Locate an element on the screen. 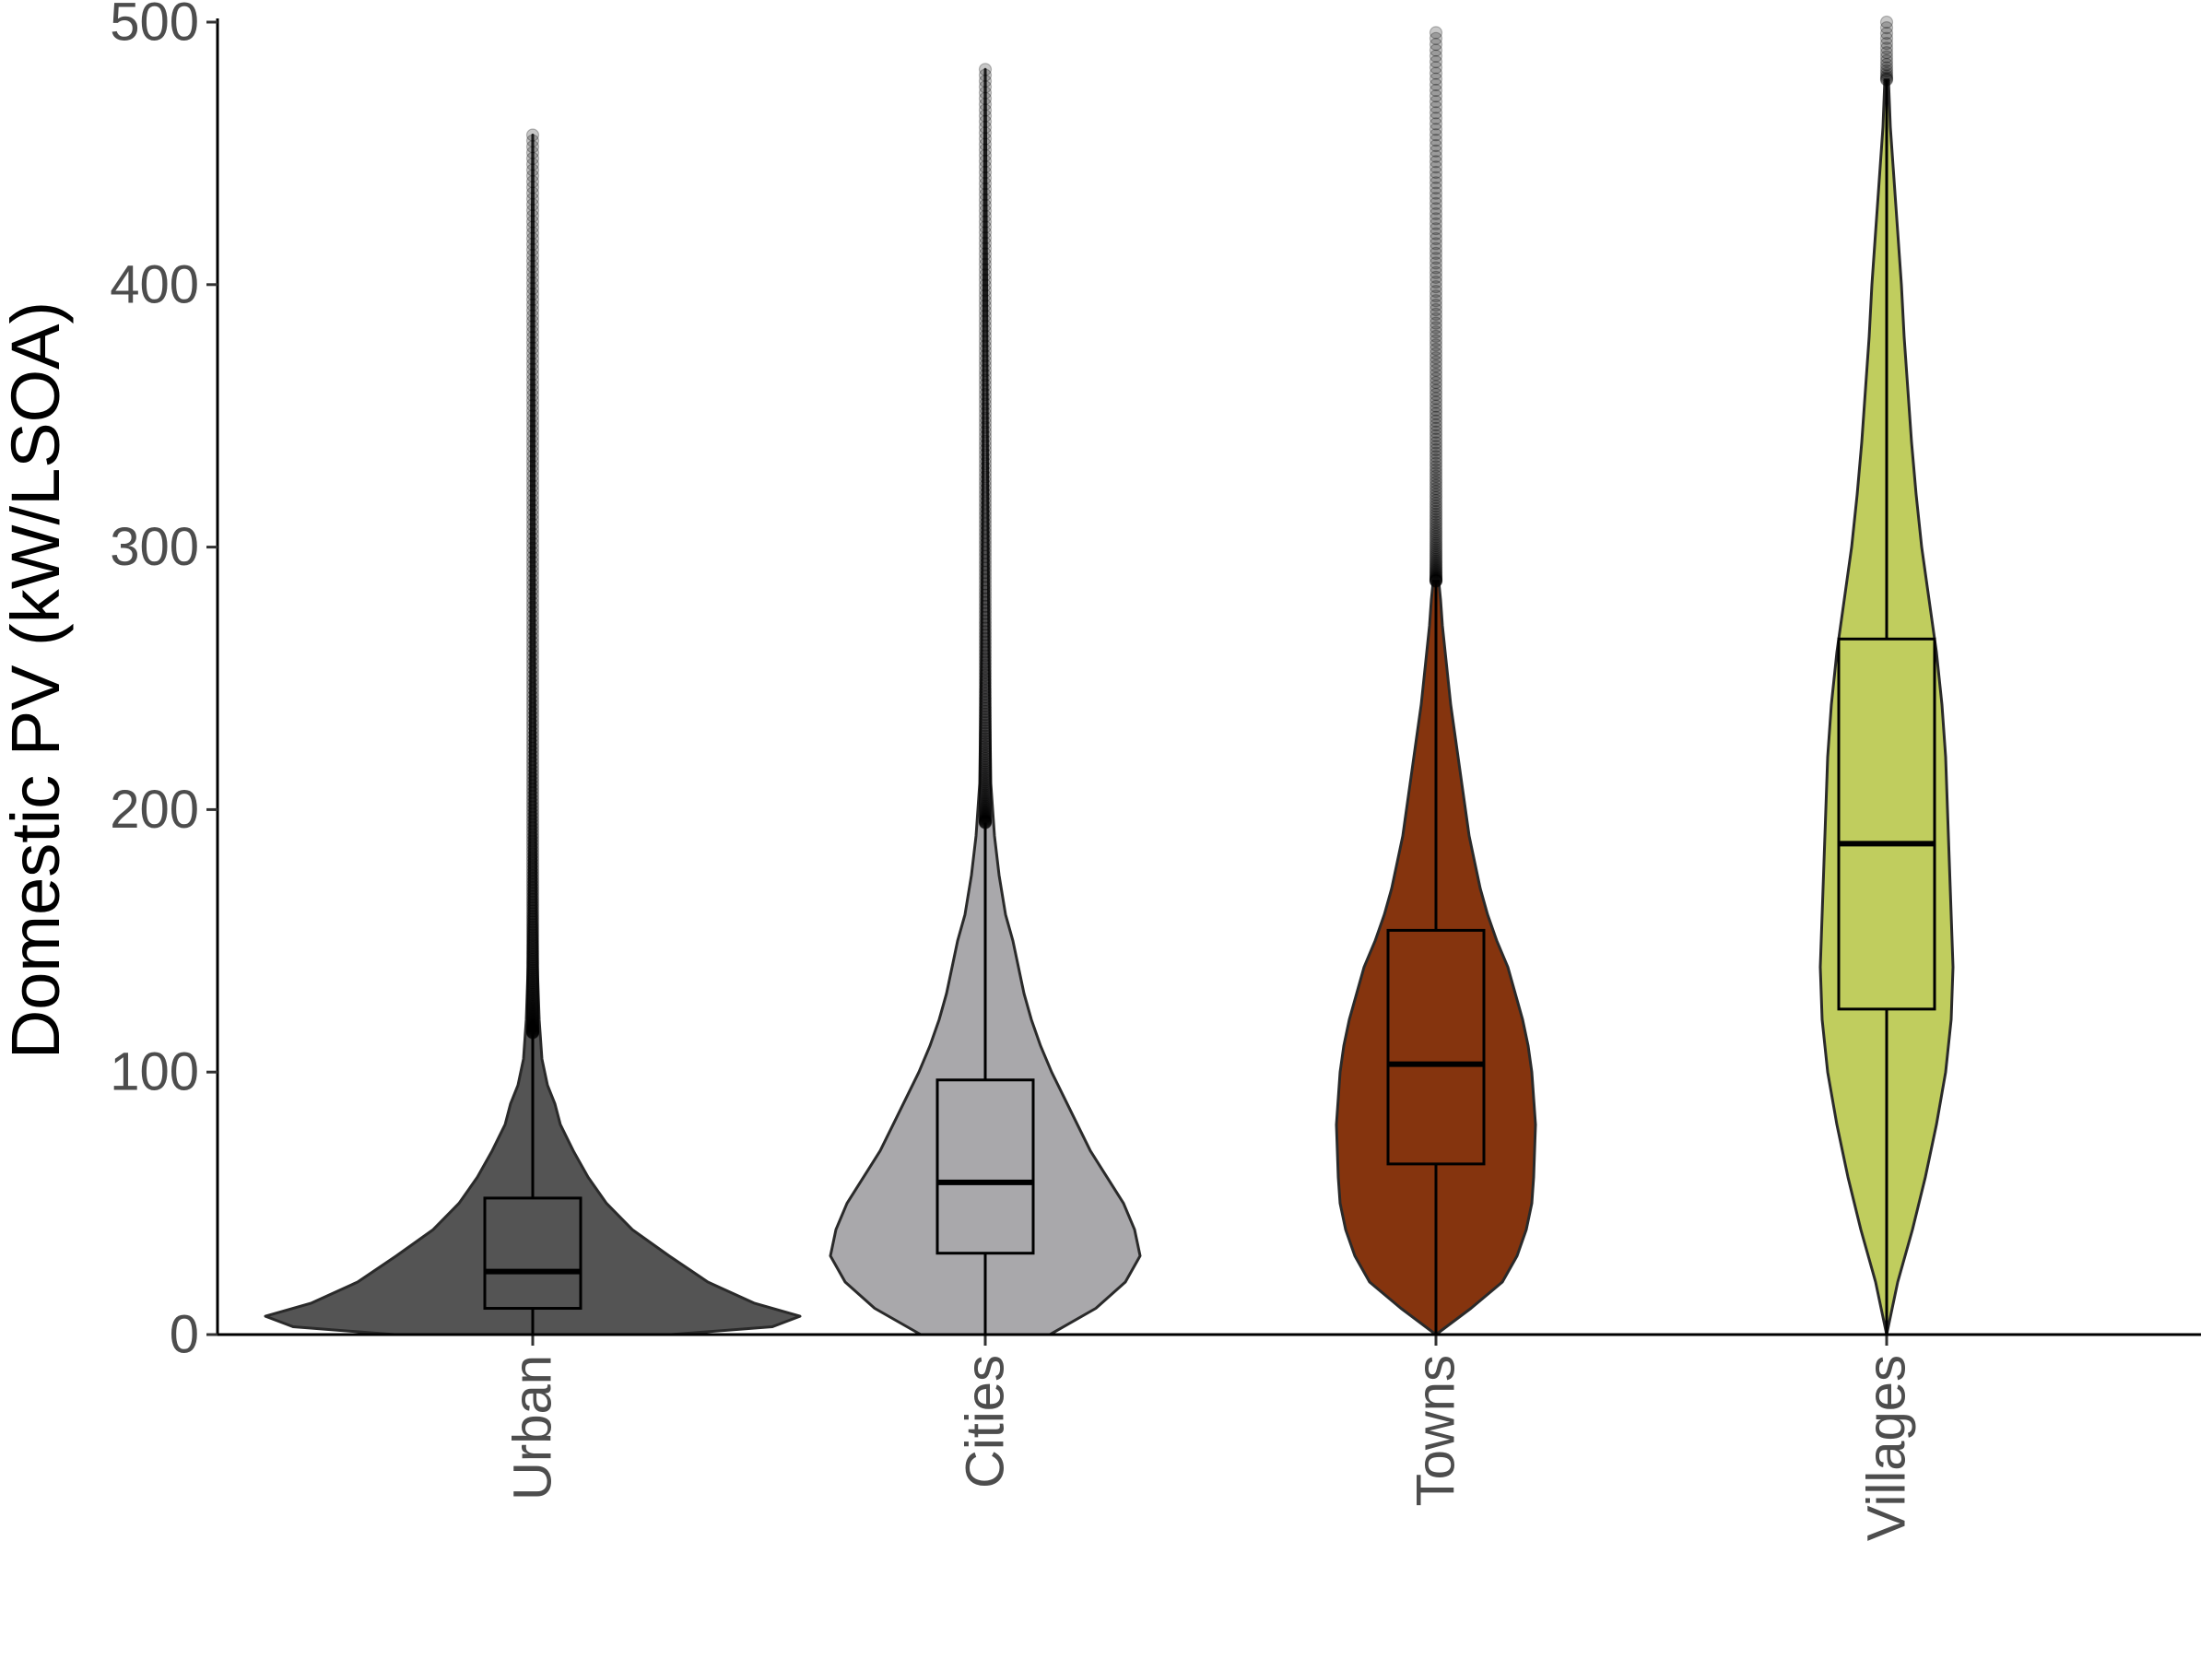 Image resolution: width=2212 pixels, height=1659 pixels. outlier-point-villages is located at coordinates (1886, 64).